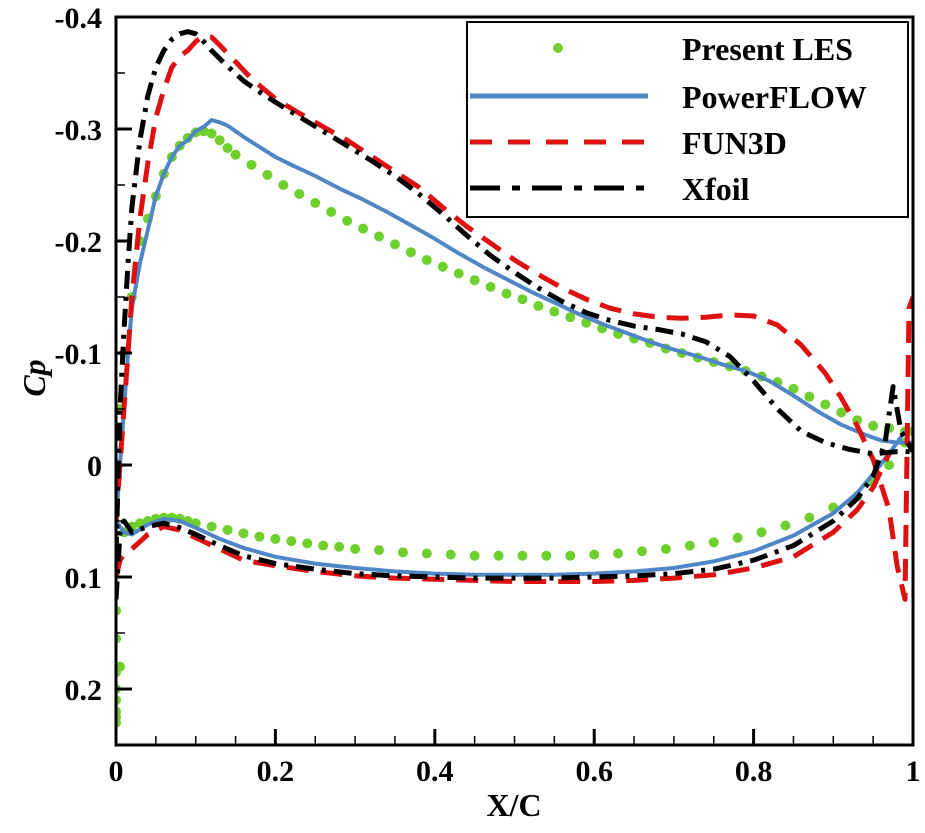  I want to click on legend-label: Xfoil, so click(716, 189).